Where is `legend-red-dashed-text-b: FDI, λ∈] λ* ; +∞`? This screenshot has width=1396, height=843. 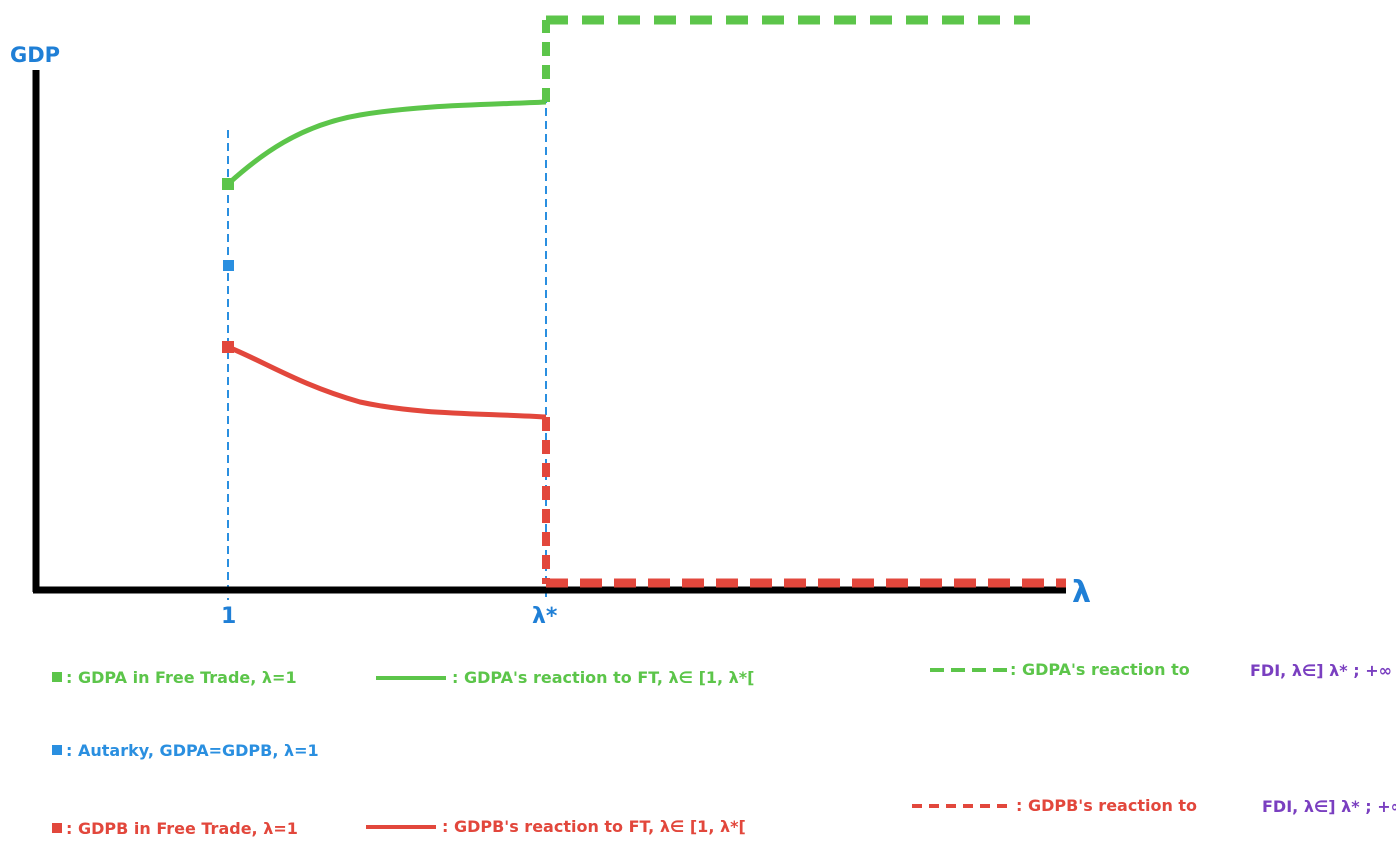 legend-red-dashed-text-b: FDI, λ∈] λ* ; +∞ is located at coordinates (1329, 806).